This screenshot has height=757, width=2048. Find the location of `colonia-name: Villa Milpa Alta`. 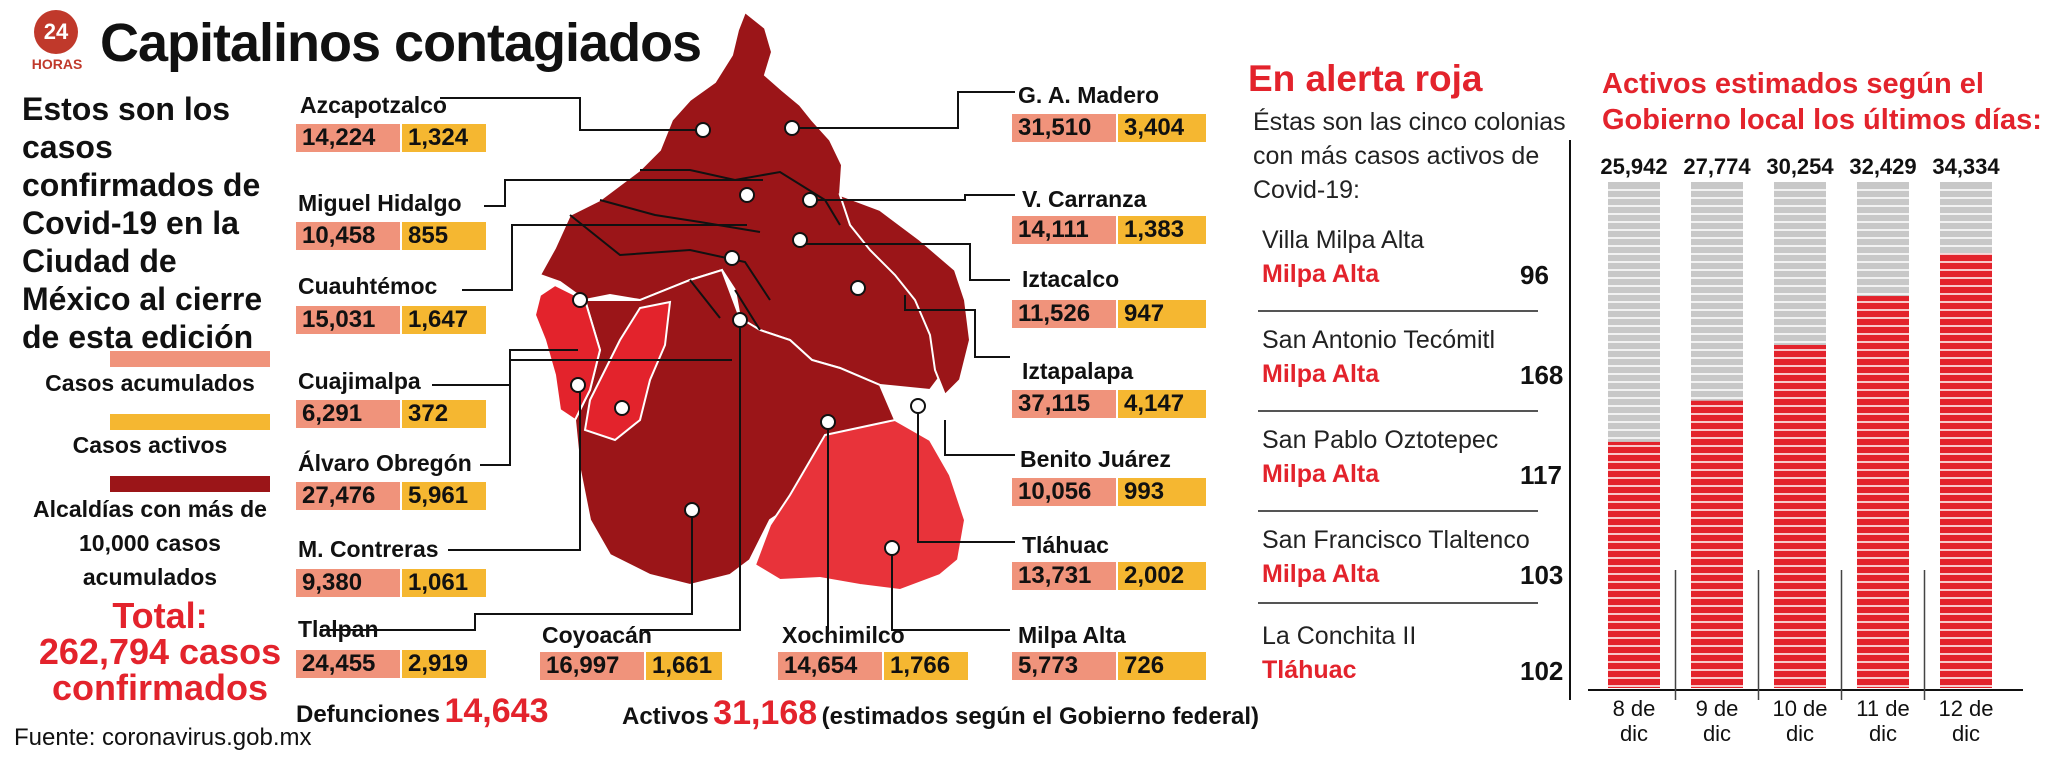

colonia-name: Villa Milpa Alta is located at coordinates (1343, 240).